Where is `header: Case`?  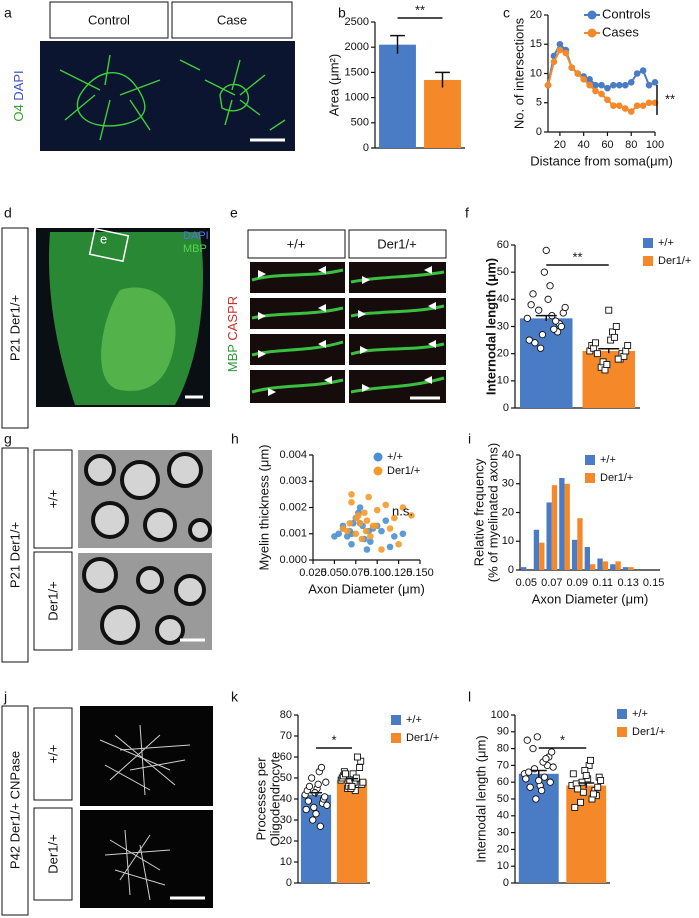
header: Case is located at coordinates (232, 19).